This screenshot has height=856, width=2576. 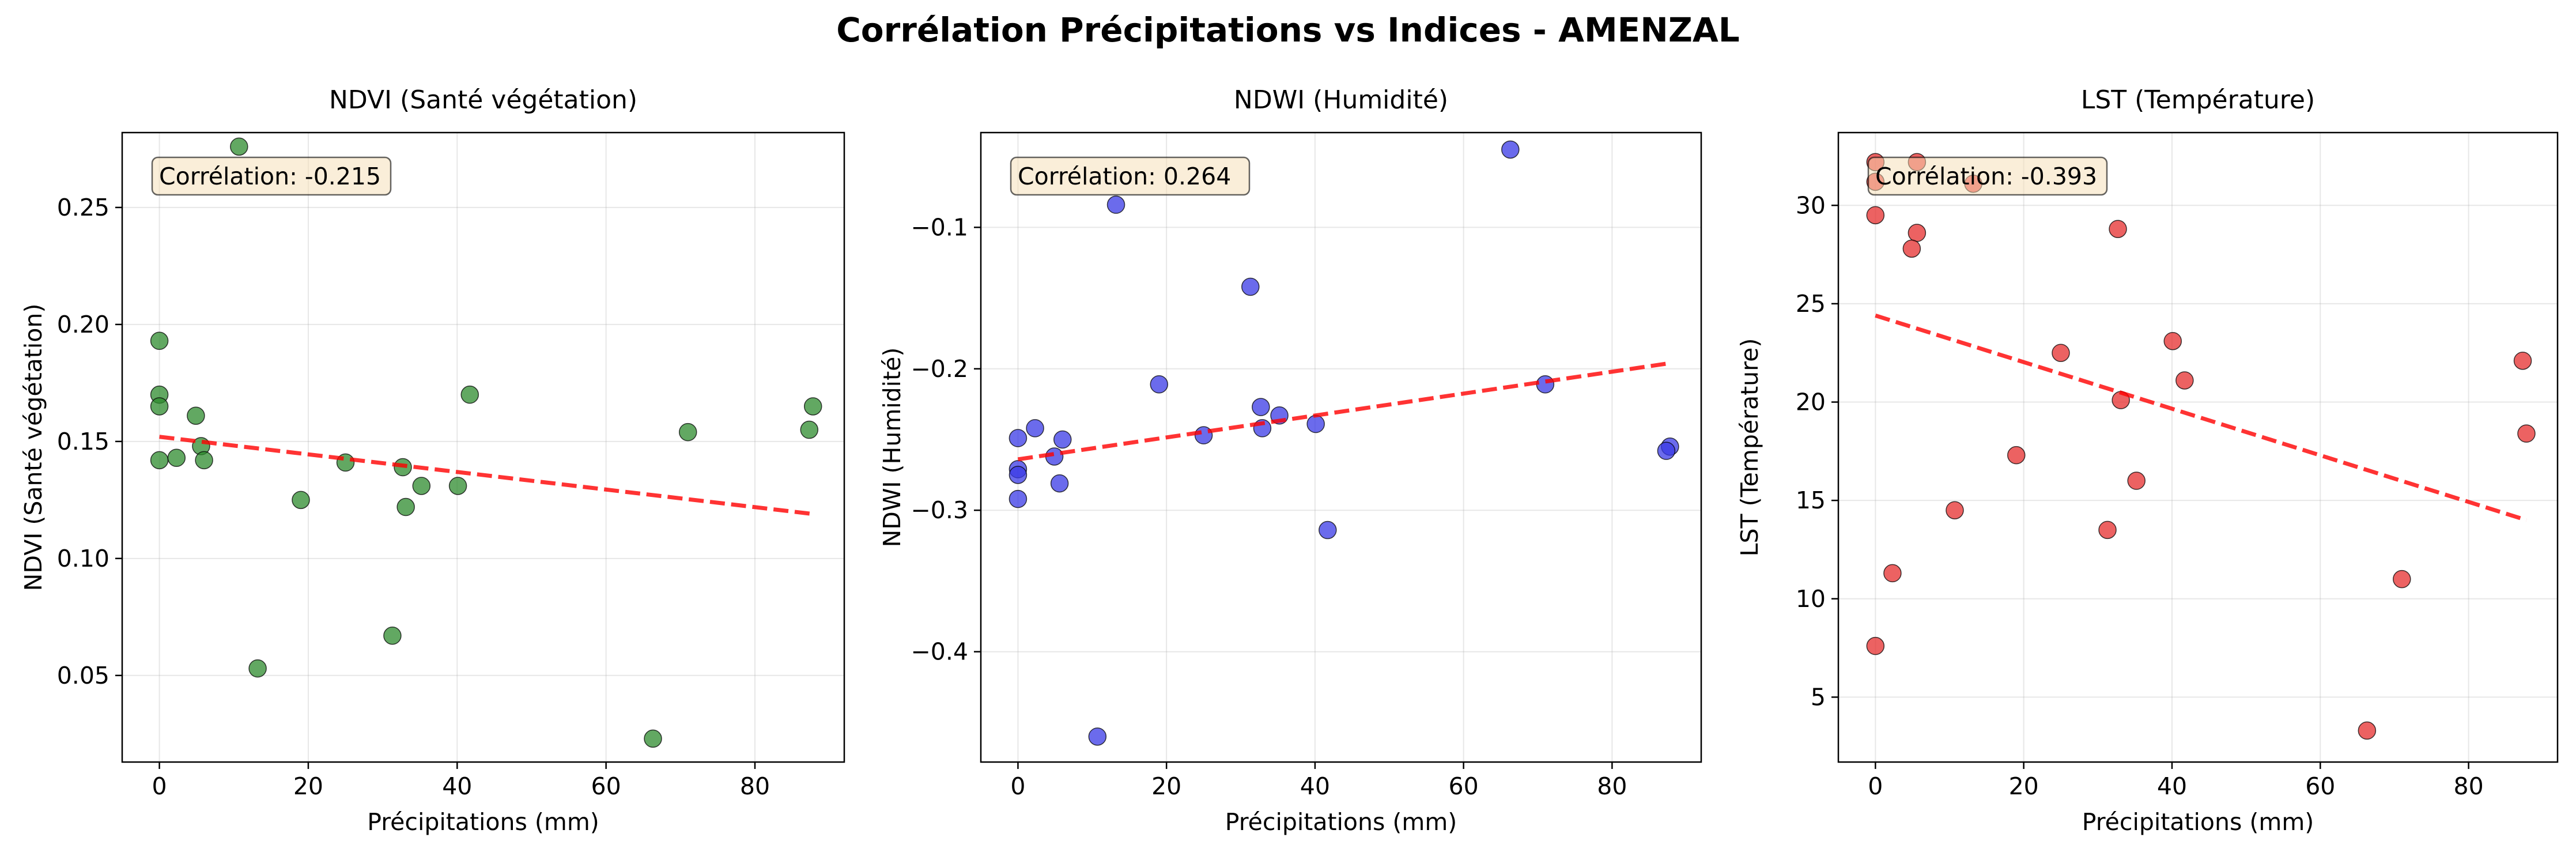 What do you see at coordinates (83, 442) in the screenshot?
I see `y-tick-label: 0.15` at bounding box center [83, 442].